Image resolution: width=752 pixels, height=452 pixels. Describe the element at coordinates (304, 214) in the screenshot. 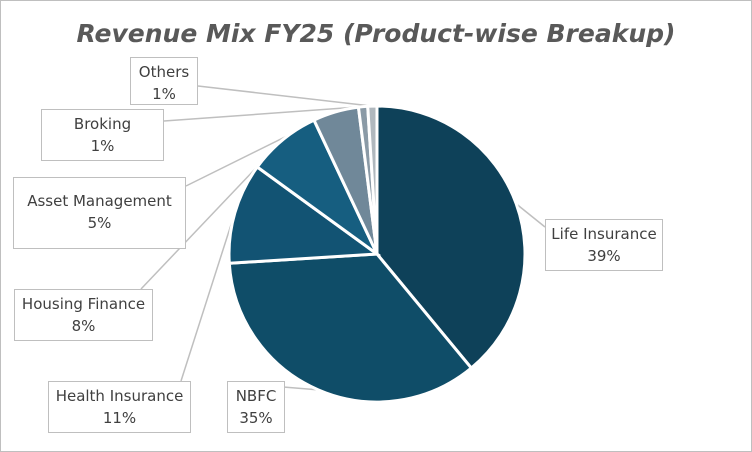

I see `pie-slice-health-insurance` at that location.